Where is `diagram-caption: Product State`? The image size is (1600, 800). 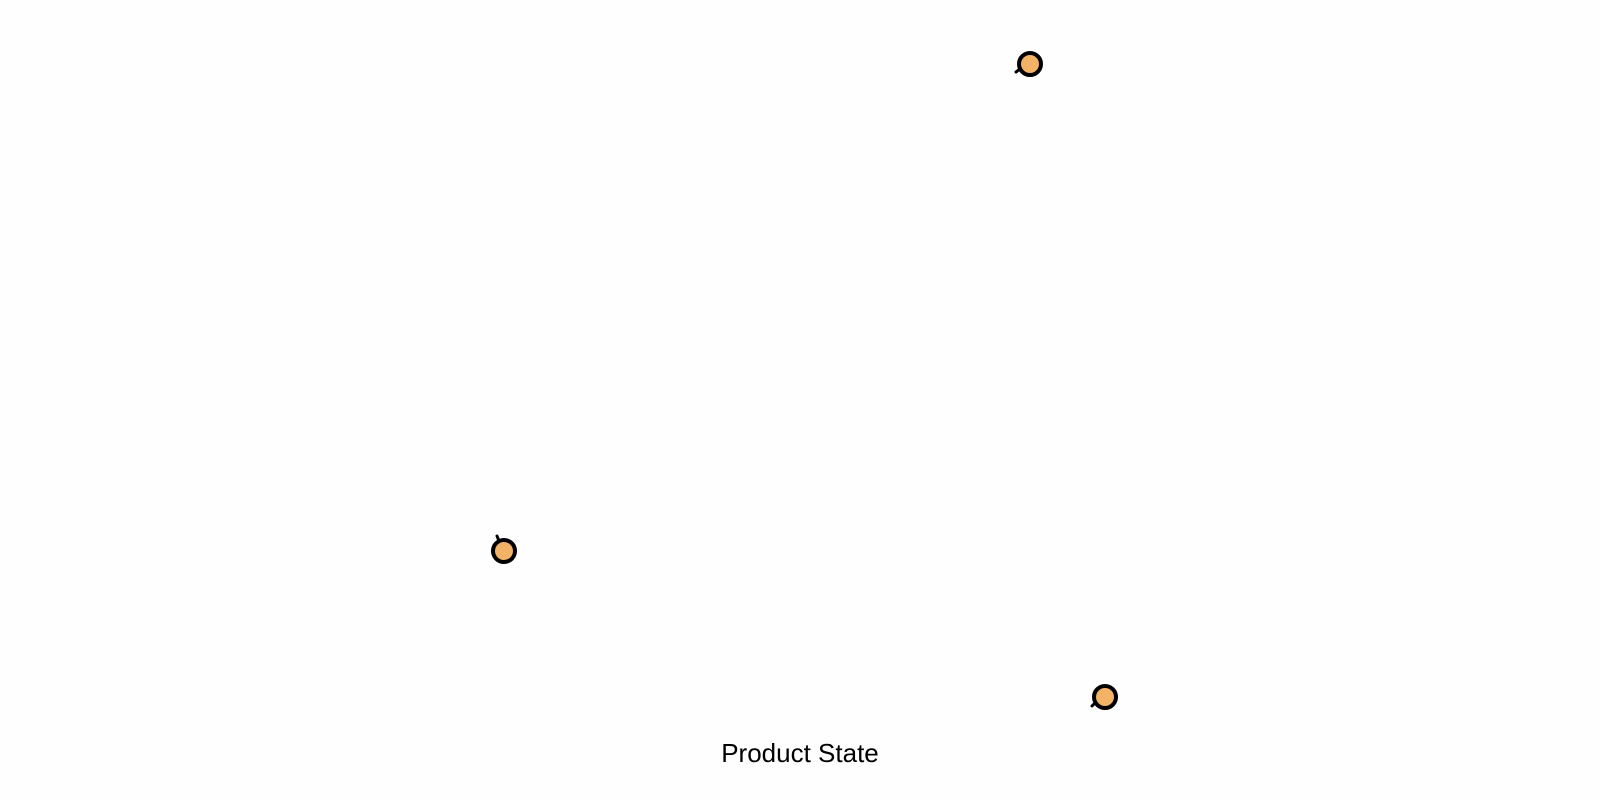 diagram-caption: Product State is located at coordinates (800, 753).